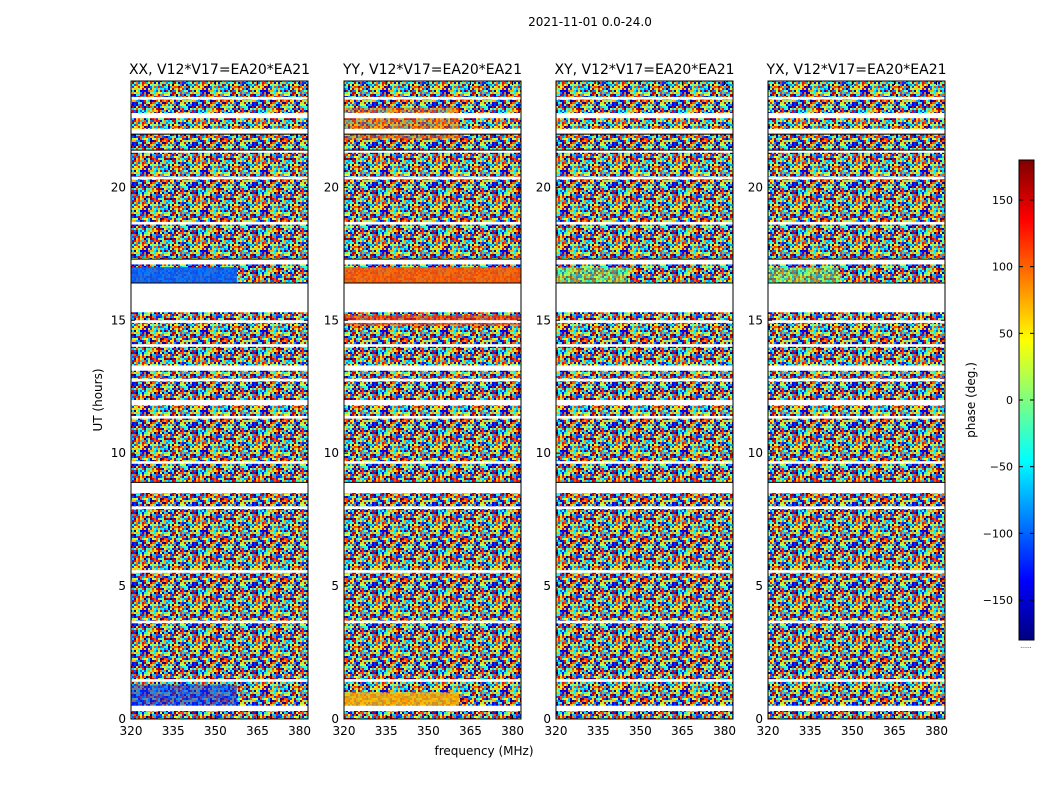 Image resolution: width=1050 pixels, height=800 pixels. Describe the element at coordinates (971, 400) in the screenshot. I see `colorbar-label: phase (deg.)` at that location.